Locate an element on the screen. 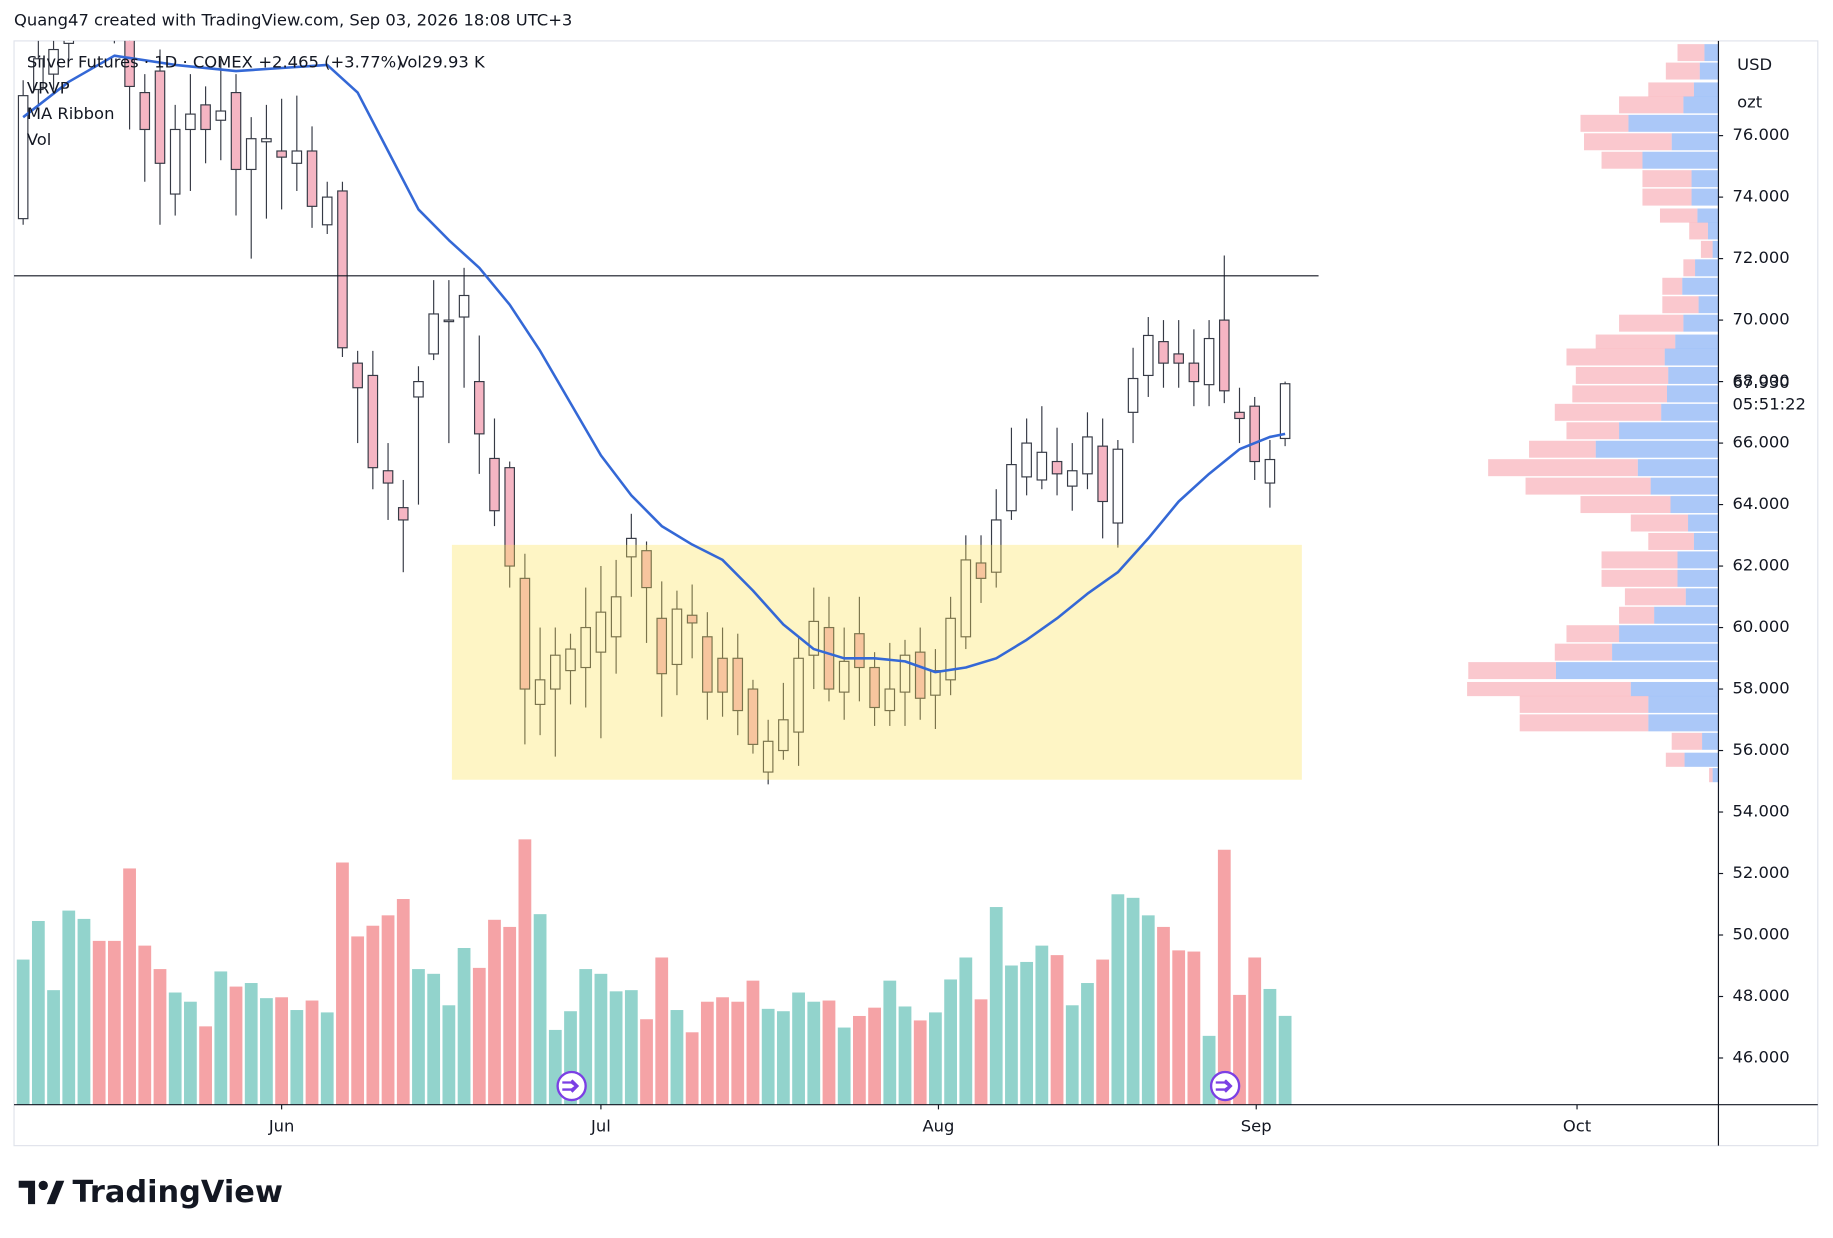 The height and width of the screenshot is (1238, 1833). x-tick-label: Jun is located at coordinates (281, 1125).